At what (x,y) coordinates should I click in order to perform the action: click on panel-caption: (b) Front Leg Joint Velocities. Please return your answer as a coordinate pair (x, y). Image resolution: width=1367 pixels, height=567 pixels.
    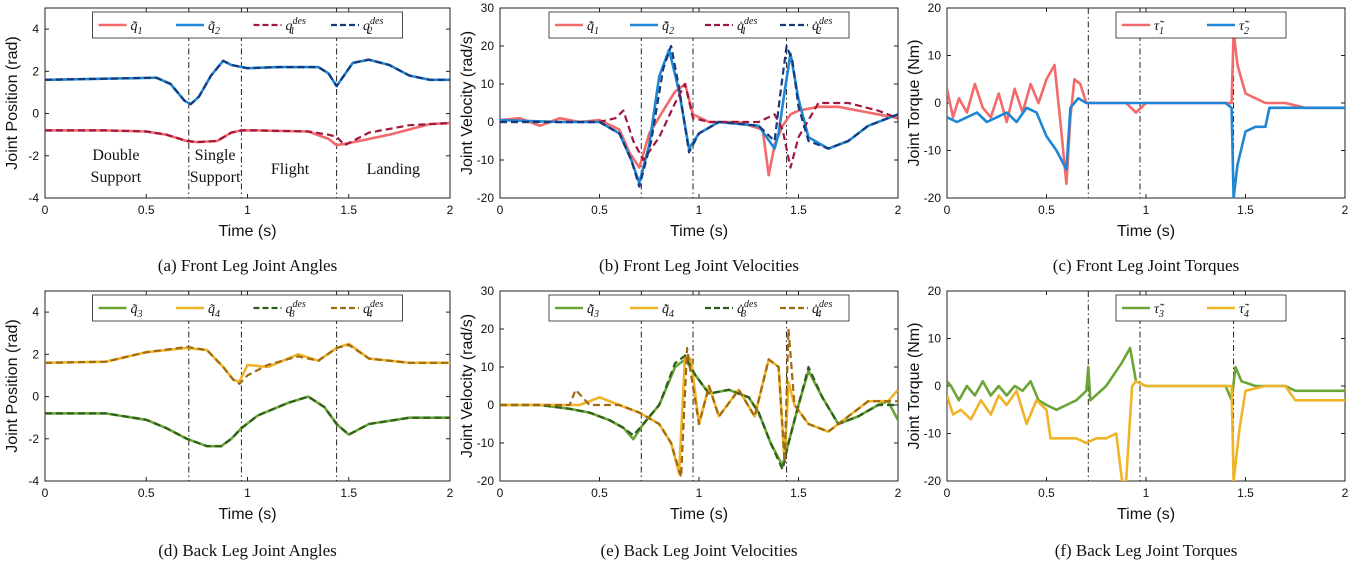
    Looking at the image, I should click on (699, 265).